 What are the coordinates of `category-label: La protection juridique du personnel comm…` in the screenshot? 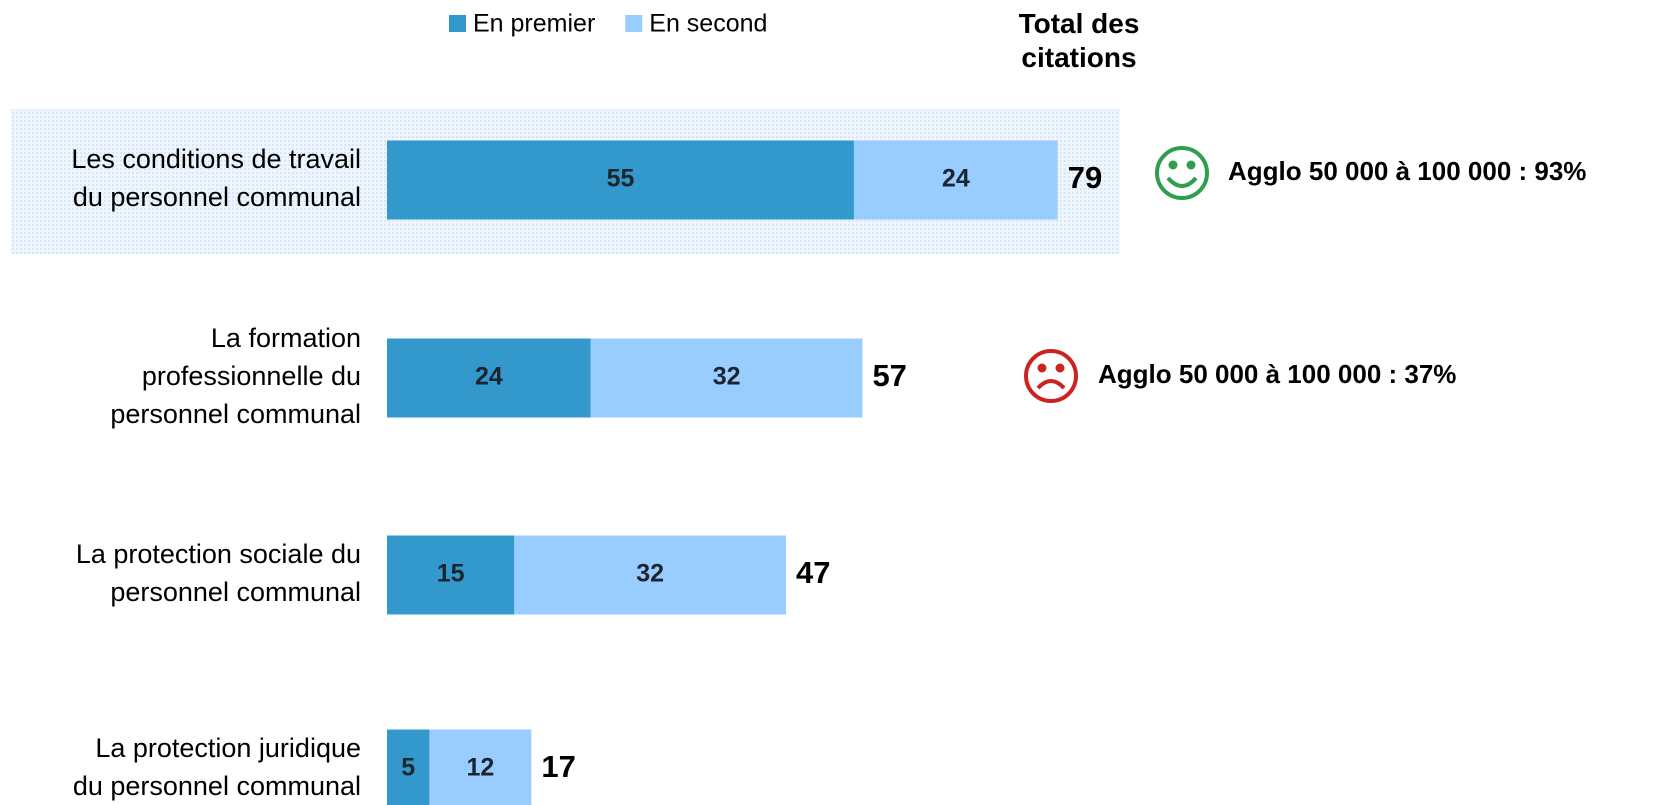 It's located at (217, 767).